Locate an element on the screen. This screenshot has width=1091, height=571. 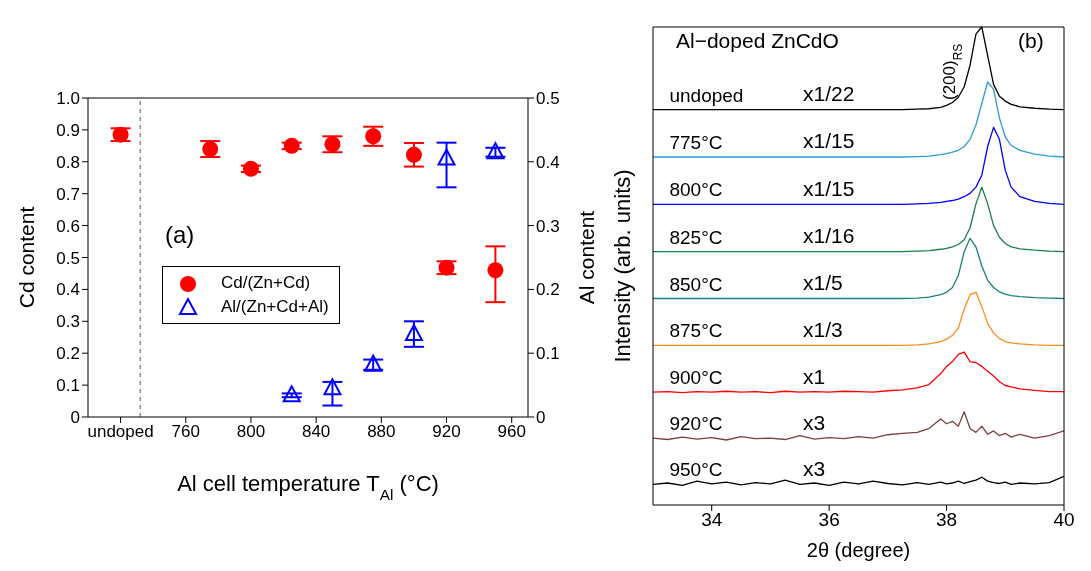
y-tick-label: 1.0 is located at coordinates (68, 99).